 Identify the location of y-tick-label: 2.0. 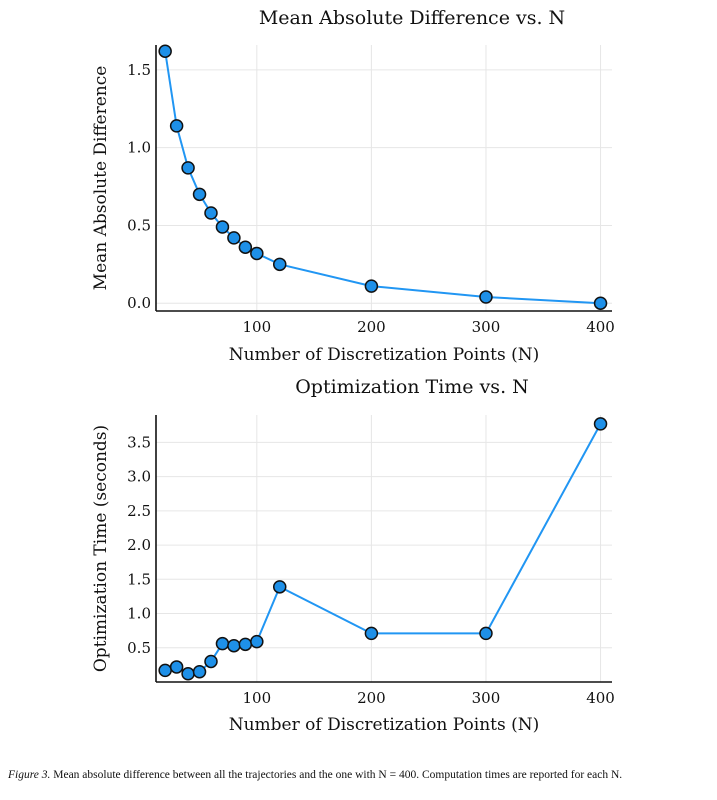
(139, 545).